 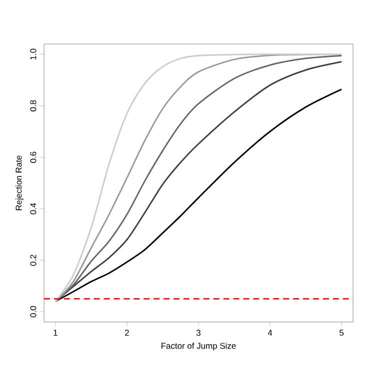 I want to click on y-axis-title: Rejection Rate, so click(x=19, y=183).